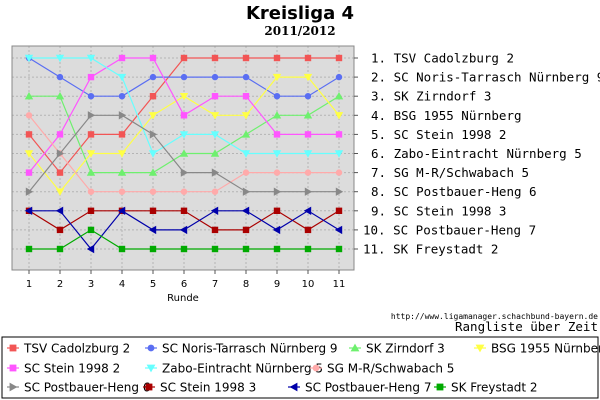  I want to click on legend-label: Zabo-Eintracht Nürnberg 5, so click(242, 369).